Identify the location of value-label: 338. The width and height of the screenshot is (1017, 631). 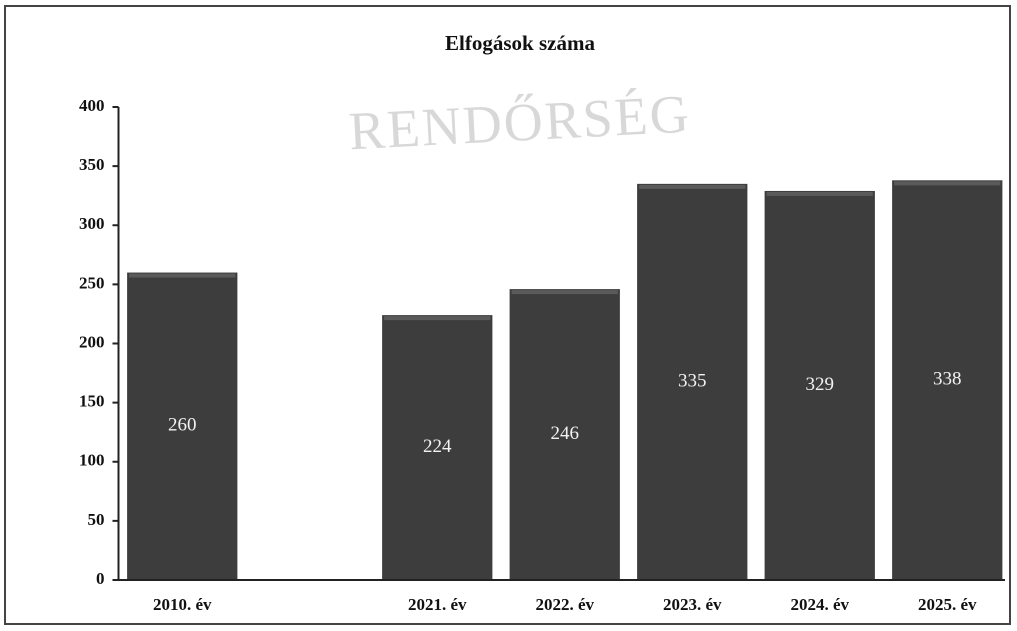
(947, 379).